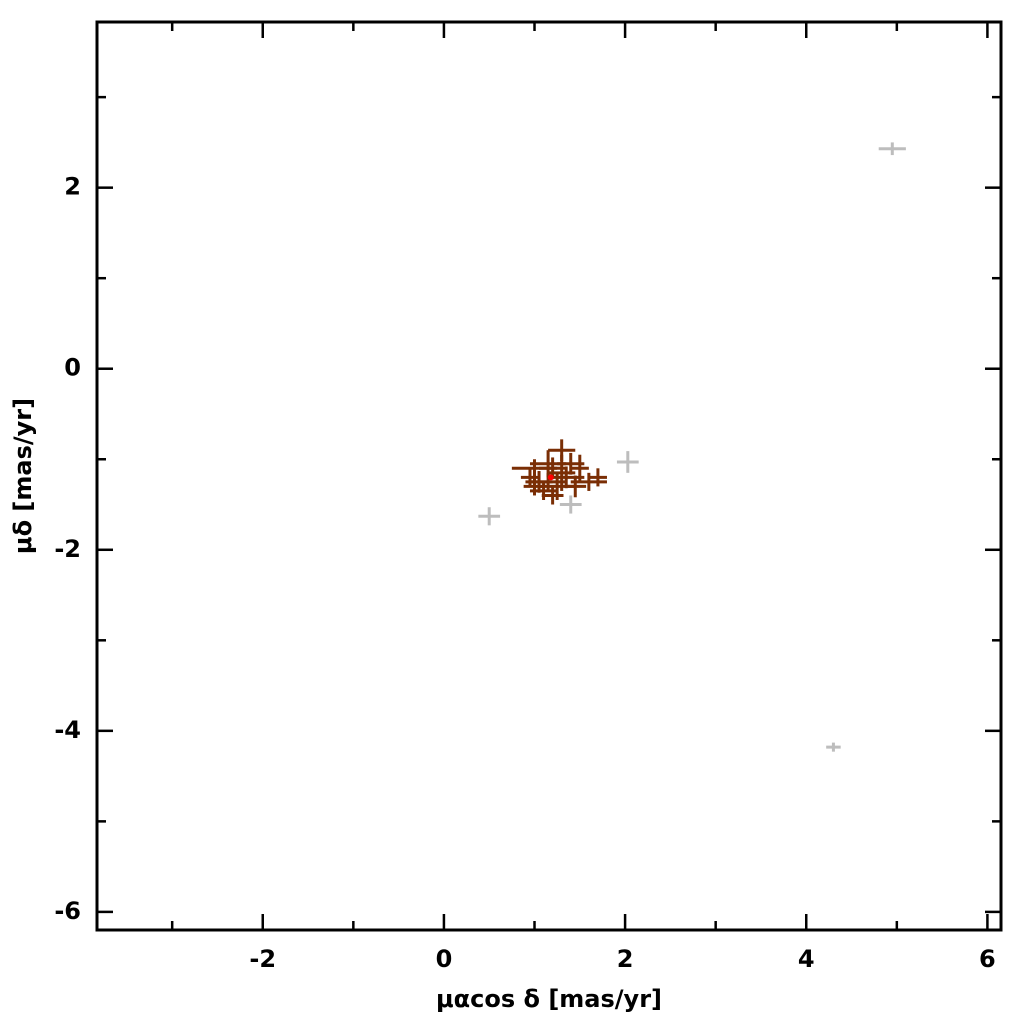 This screenshot has height=1024, width=1024. I want to click on x-tick-label: 4, so click(806, 959).